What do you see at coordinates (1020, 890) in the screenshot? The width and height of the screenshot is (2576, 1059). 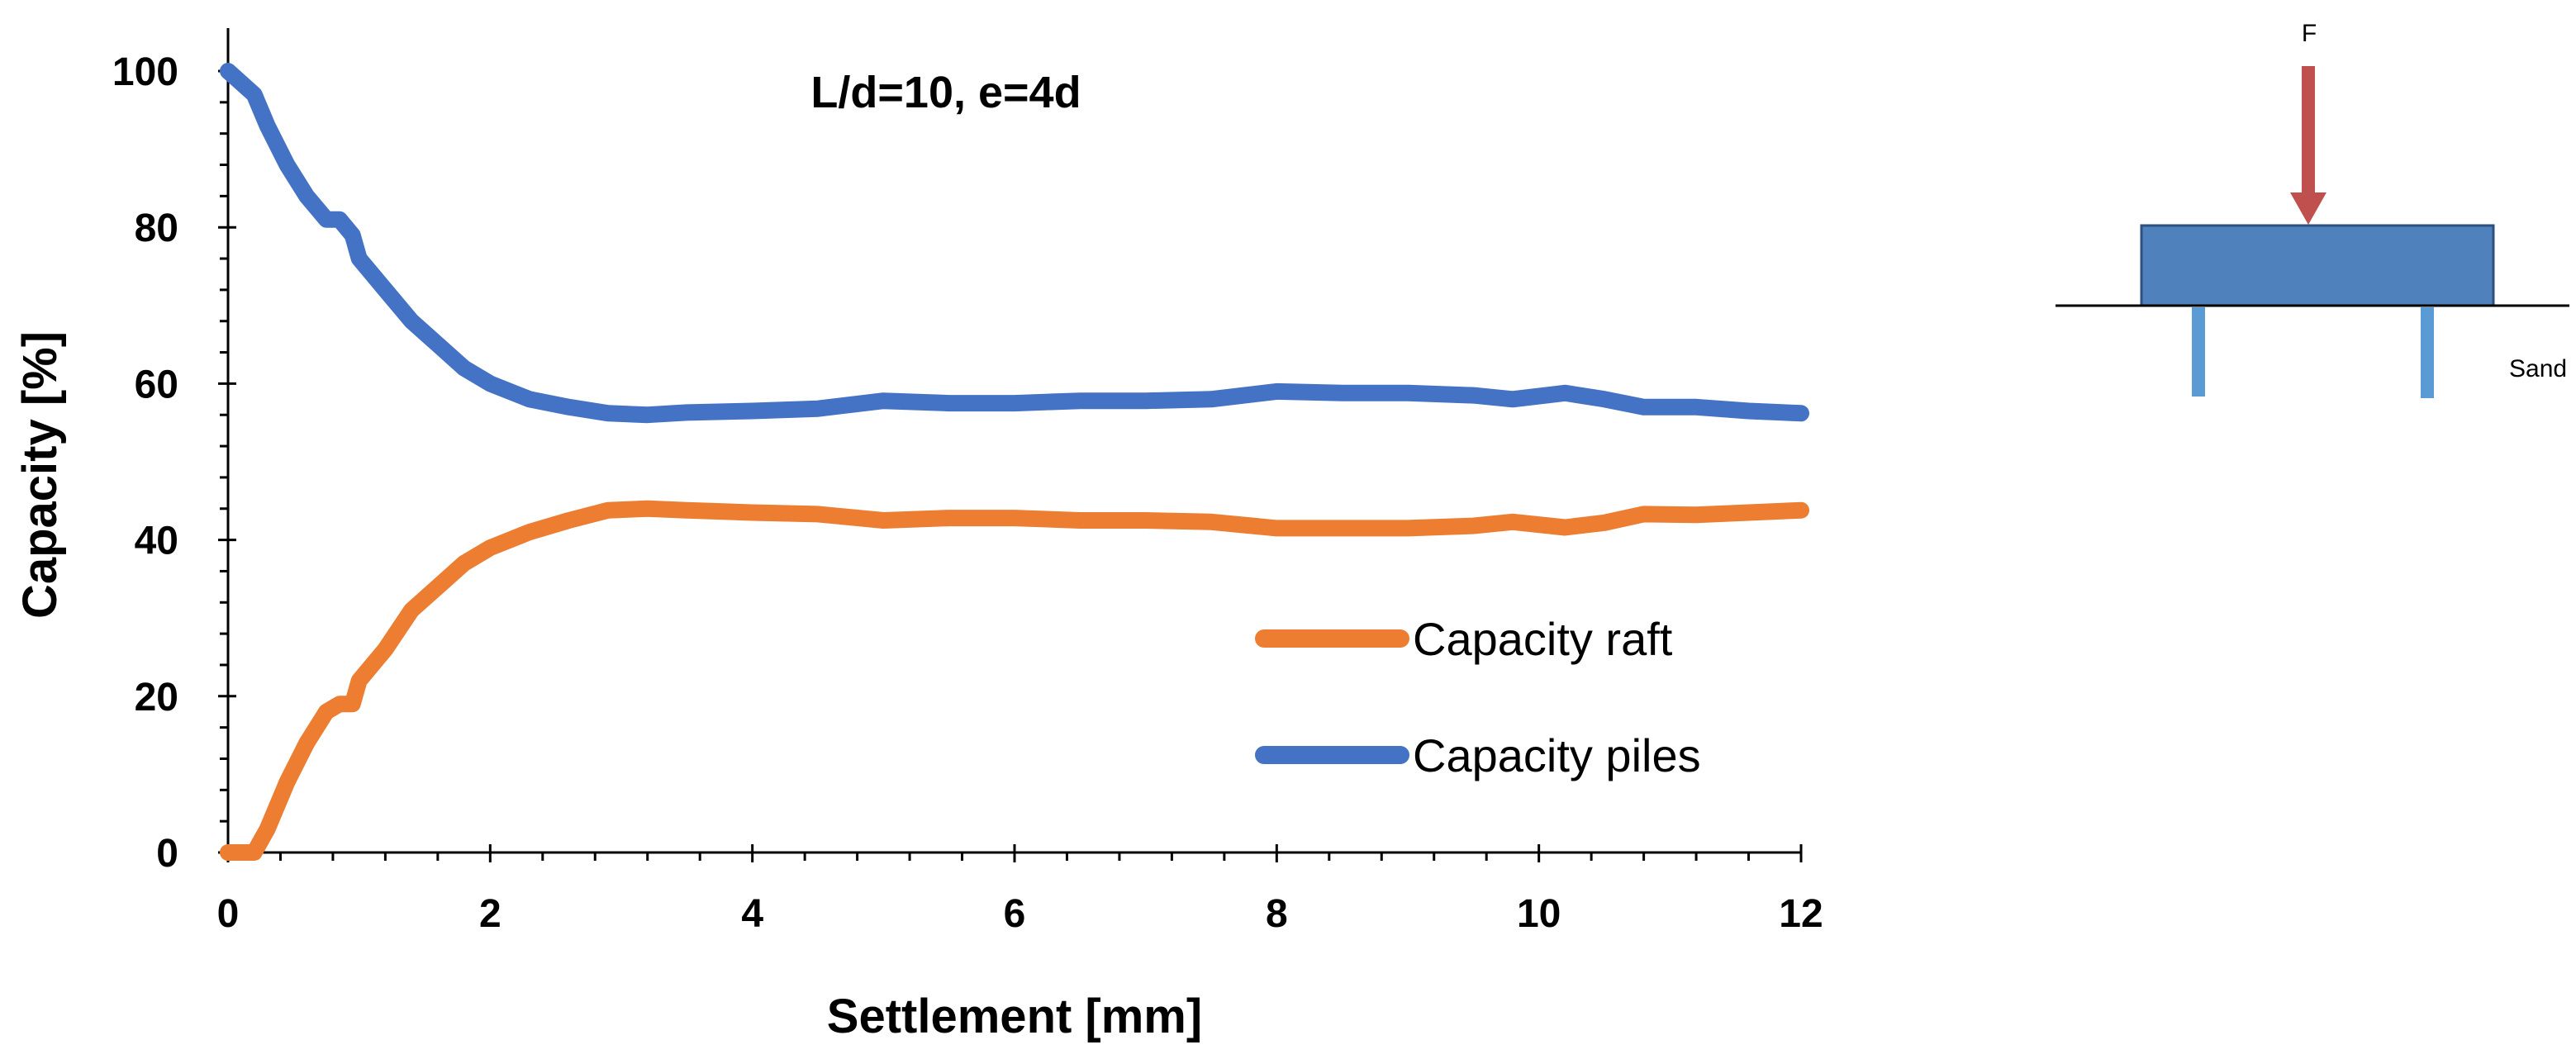 I see `x-ticks: 0 2 4 6 8 10 12` at bounding box center [1020, 890].